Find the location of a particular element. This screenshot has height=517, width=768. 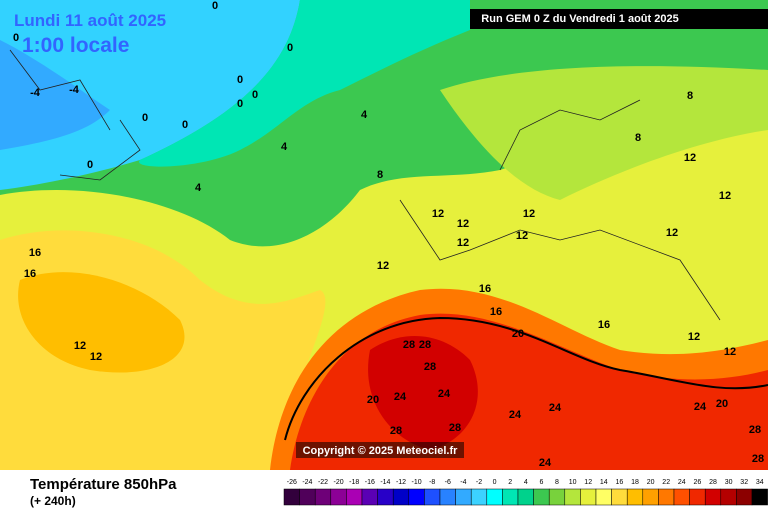

heat-peak is located at coordinates (423, 393).